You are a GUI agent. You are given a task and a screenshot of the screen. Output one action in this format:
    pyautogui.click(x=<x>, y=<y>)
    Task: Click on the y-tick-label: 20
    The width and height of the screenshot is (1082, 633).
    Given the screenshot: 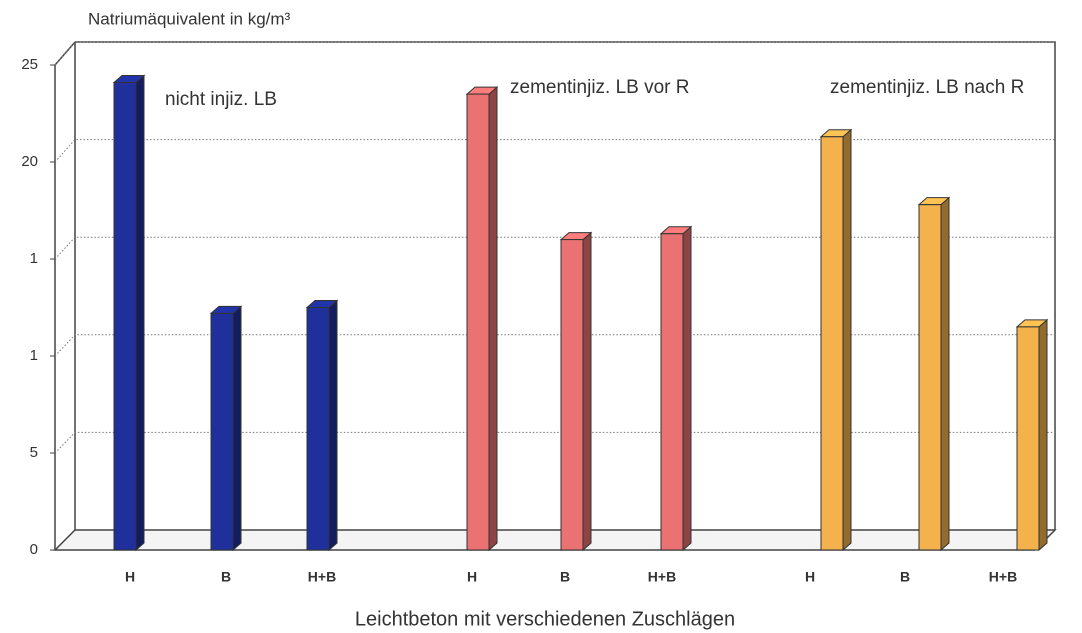 What is the action you would take?
    pyautogui.click(x=29, y=161)
    